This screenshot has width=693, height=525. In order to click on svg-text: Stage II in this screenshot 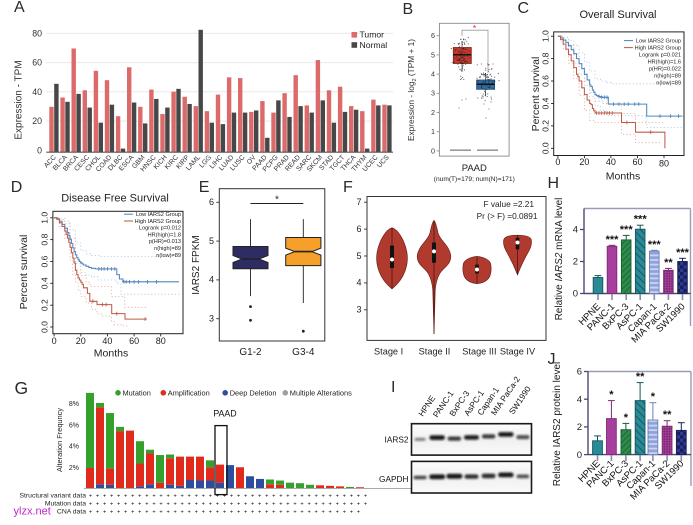, I will do `click(435, 352)`.